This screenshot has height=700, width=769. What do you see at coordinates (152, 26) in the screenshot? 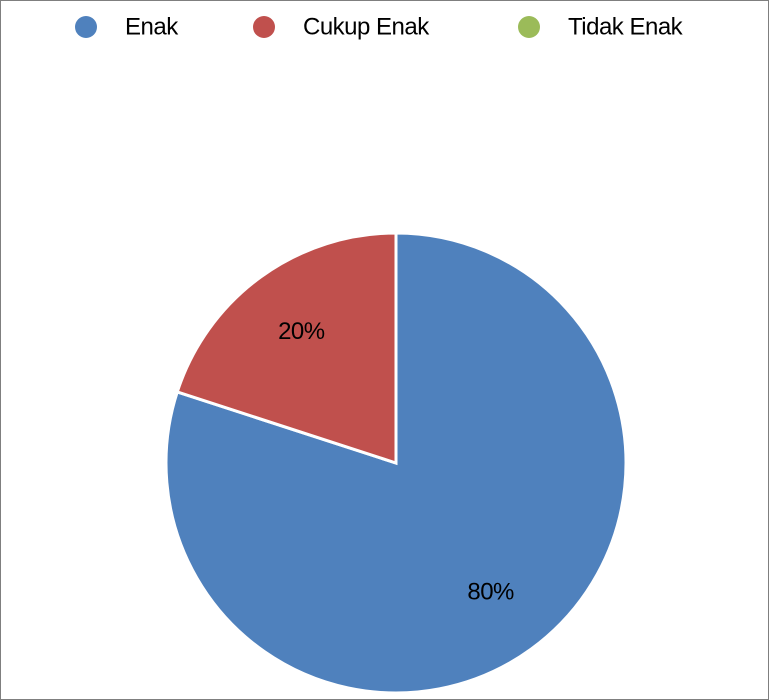
I see `legend-label: Enak` at bounding box center [152, 26].